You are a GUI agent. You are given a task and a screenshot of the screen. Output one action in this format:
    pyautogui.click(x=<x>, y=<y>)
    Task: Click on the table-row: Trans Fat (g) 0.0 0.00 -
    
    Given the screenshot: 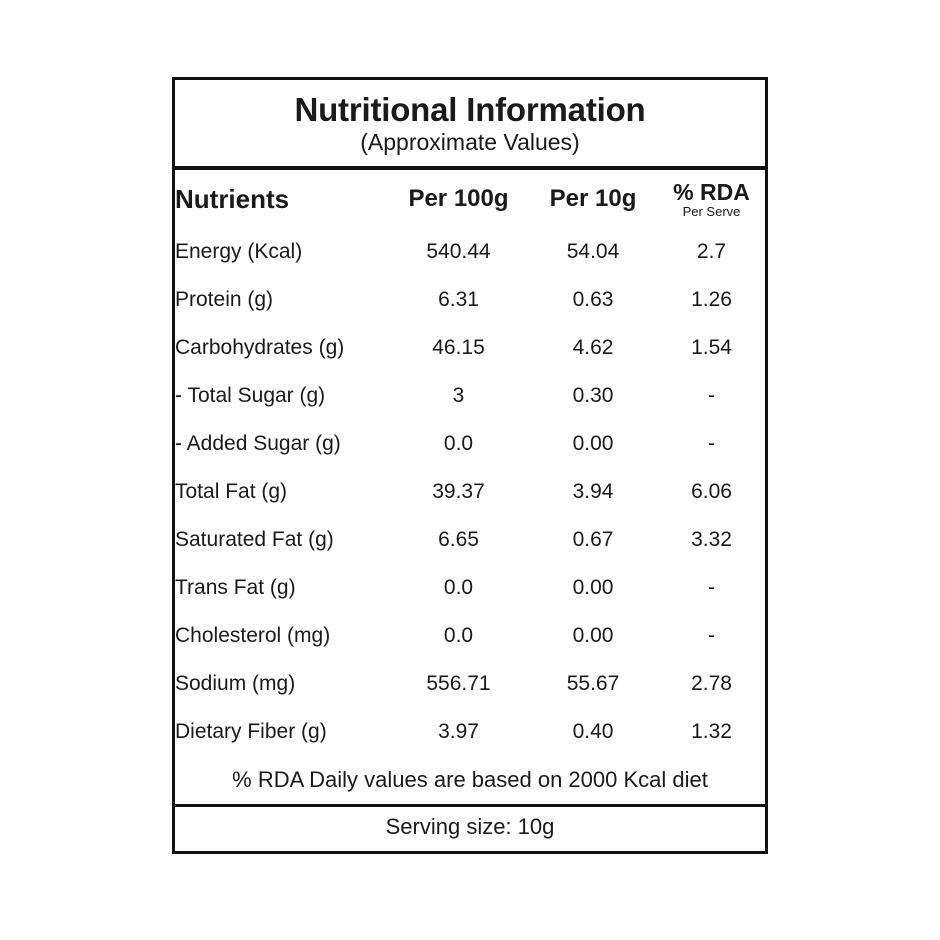 What is the action you would take?
    pyautogui.click(x=470, y=588)
    